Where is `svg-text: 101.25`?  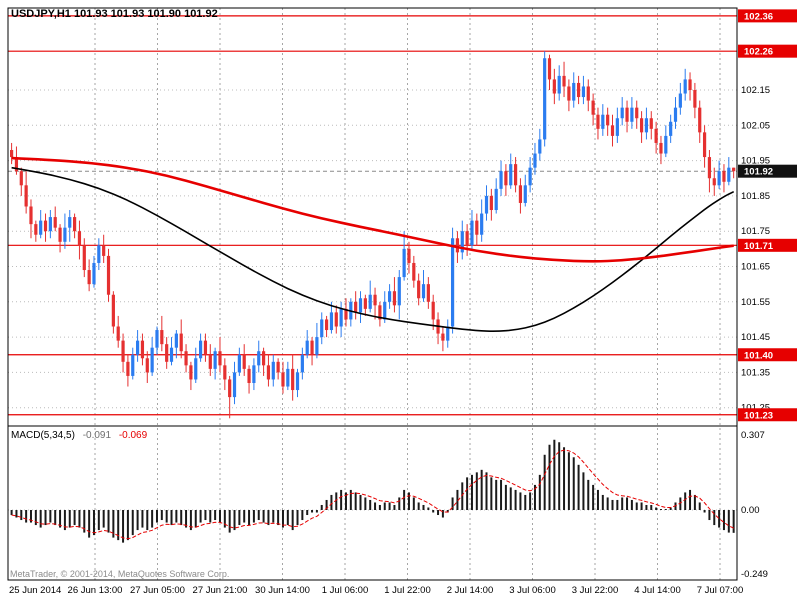 svg-text: 101.25 is located at coordinates (755, 408).